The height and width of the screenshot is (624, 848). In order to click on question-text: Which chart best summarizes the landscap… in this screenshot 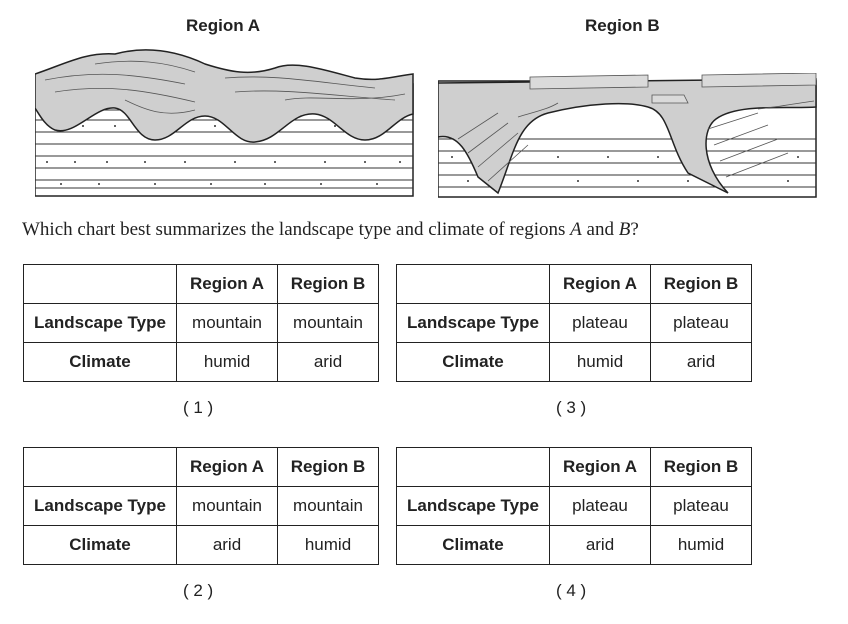, I will do `click(330, 229)`.